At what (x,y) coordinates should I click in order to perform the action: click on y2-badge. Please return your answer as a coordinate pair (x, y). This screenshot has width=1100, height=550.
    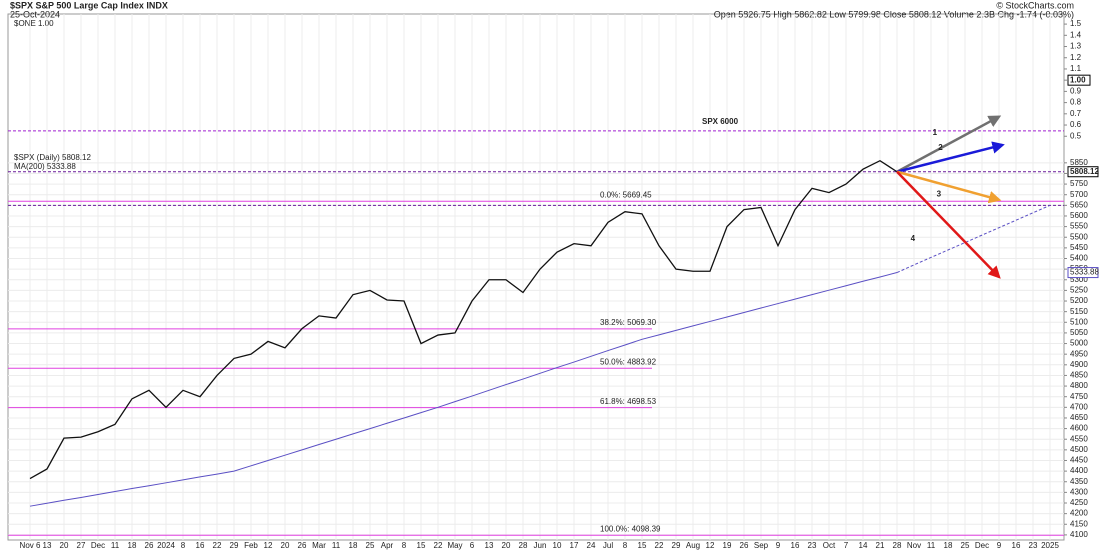
    Looking at the image, I should click on (1079, 80).